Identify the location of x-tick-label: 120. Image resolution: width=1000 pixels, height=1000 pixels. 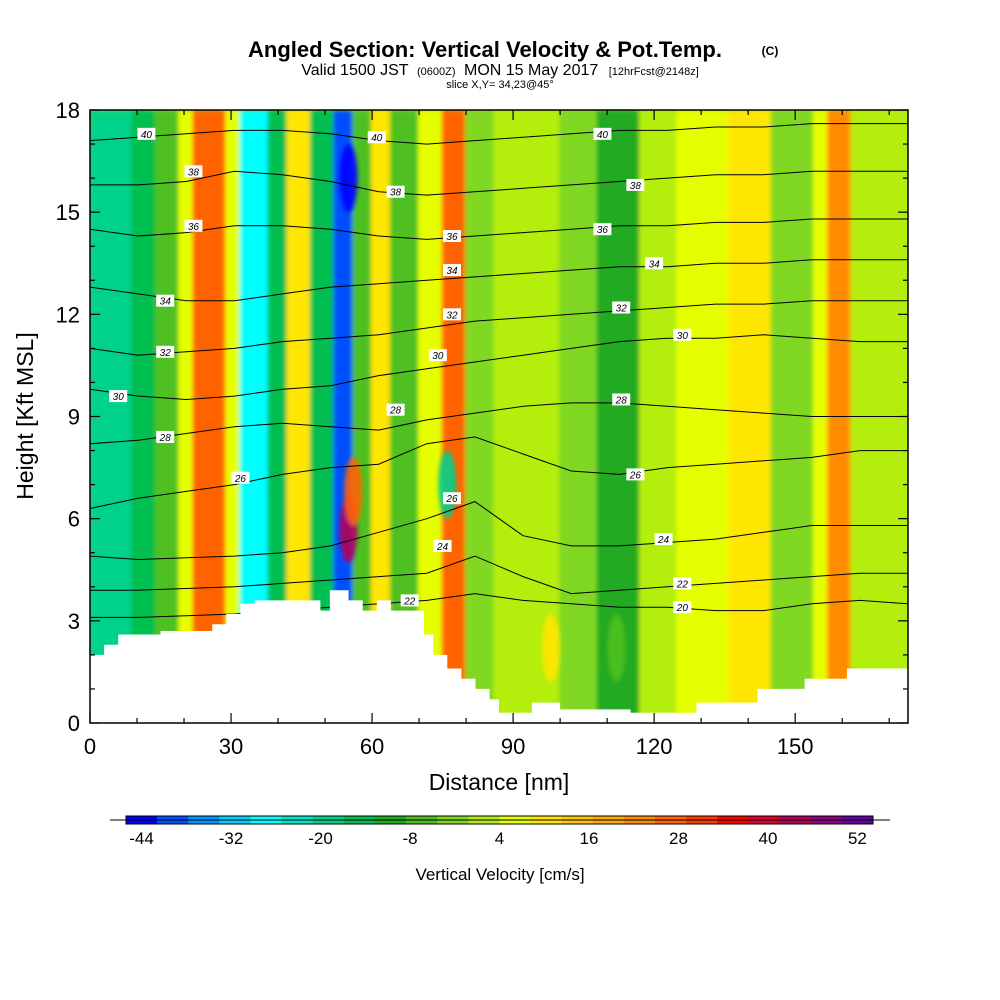
(654, 746).